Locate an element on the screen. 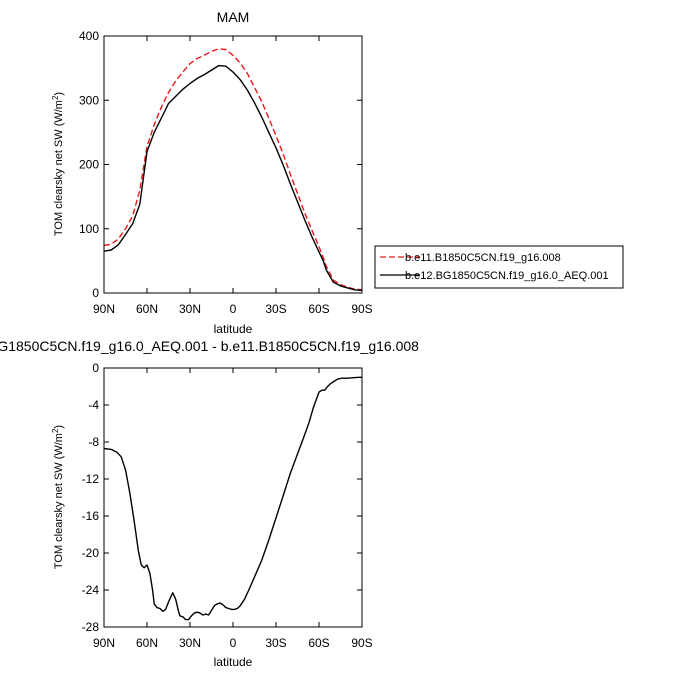 The width and height of the screenshot is (673, 675). bottom-x-tick-label: 60S is located at coordinates (318, 643).